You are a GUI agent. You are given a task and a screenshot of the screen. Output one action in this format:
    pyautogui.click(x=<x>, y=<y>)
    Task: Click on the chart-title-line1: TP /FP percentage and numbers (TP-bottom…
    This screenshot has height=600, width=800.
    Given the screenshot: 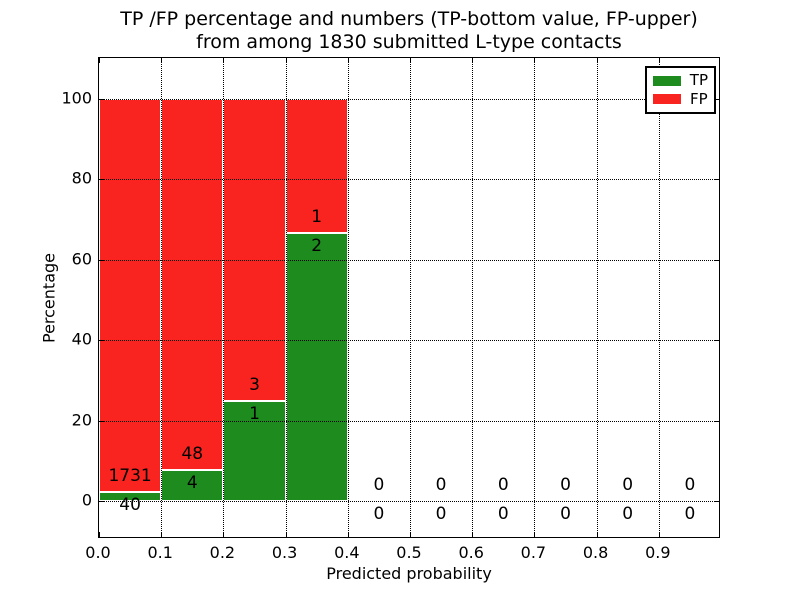 What is the action you would take?
    pyautogui.click(x=409, y=19)
    